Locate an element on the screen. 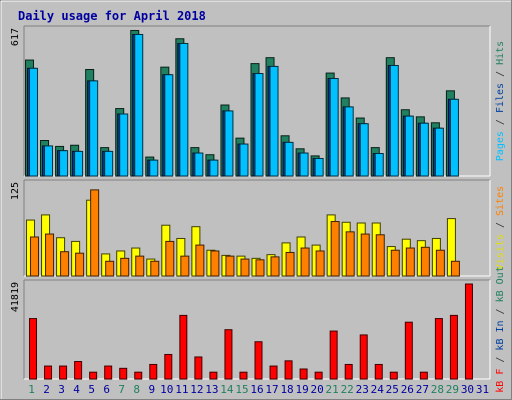 The width and height of the screenshot is (512, 400). x-tick-label: 14 is located at coordinates (227, 389).